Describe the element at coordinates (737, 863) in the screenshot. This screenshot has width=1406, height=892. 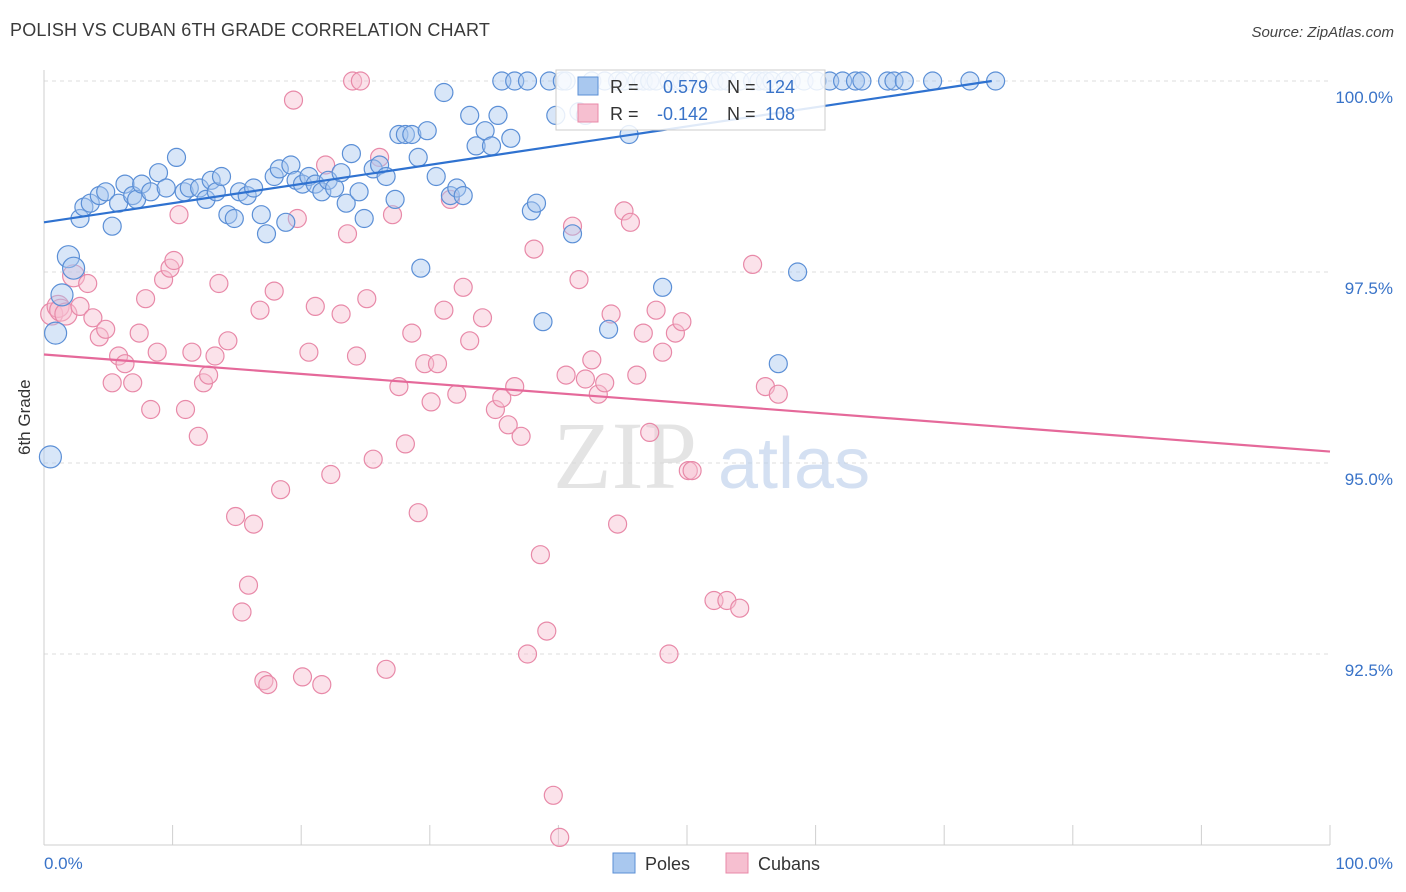
I see `bottom-legend-cubans-swatch` at that location.